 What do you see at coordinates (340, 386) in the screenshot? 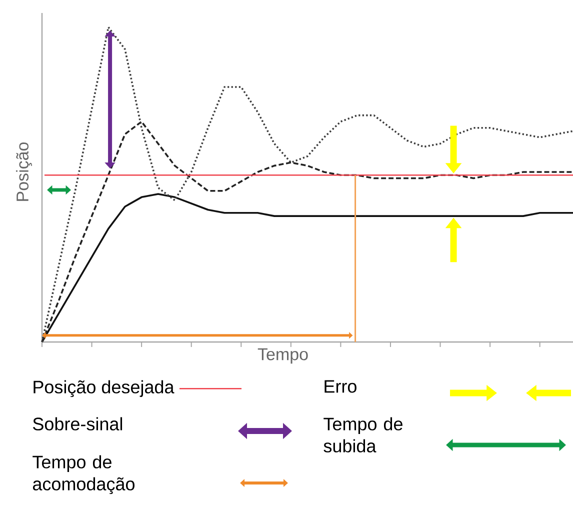
I see `text: Erro` at bounding box center [340, 386].